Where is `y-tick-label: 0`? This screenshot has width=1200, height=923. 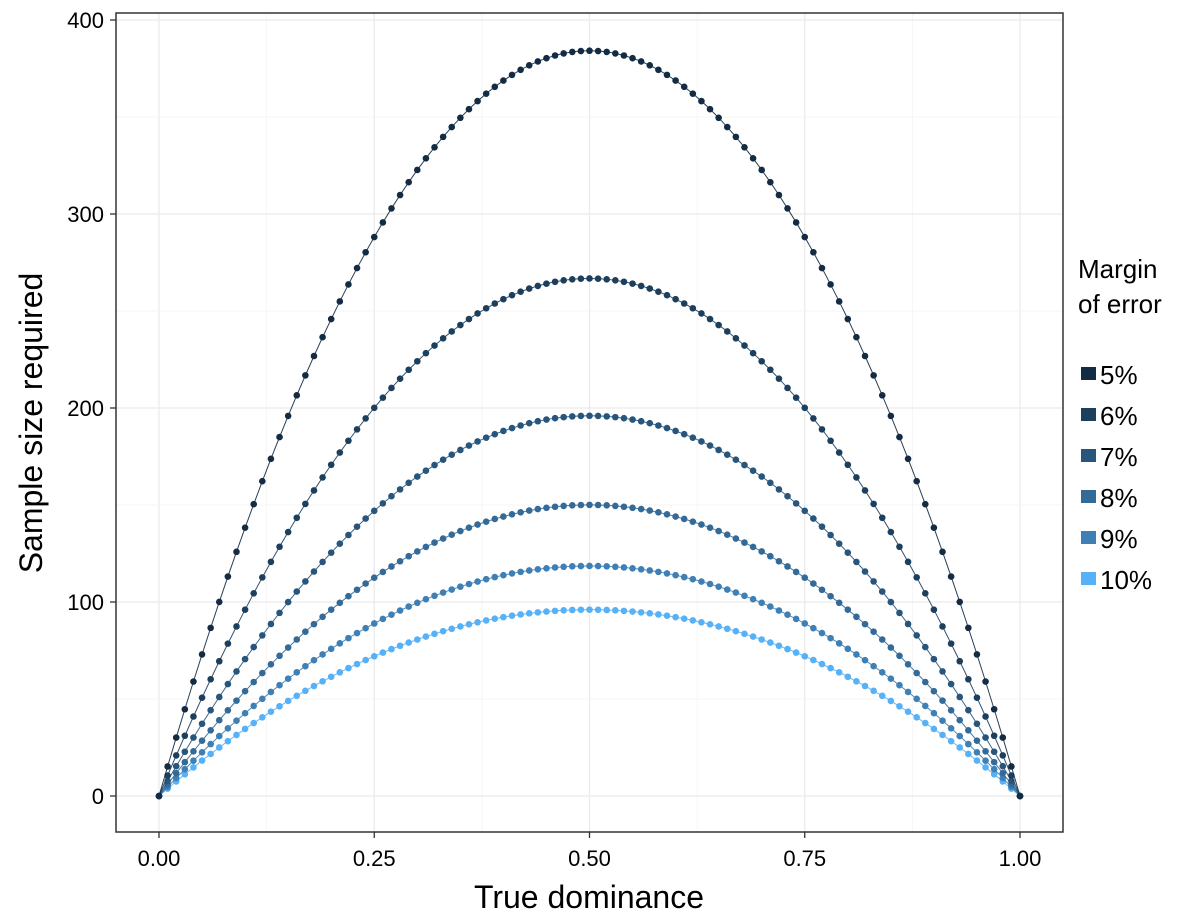
y-tick-label: 0 is located at coordinates (98, 796).